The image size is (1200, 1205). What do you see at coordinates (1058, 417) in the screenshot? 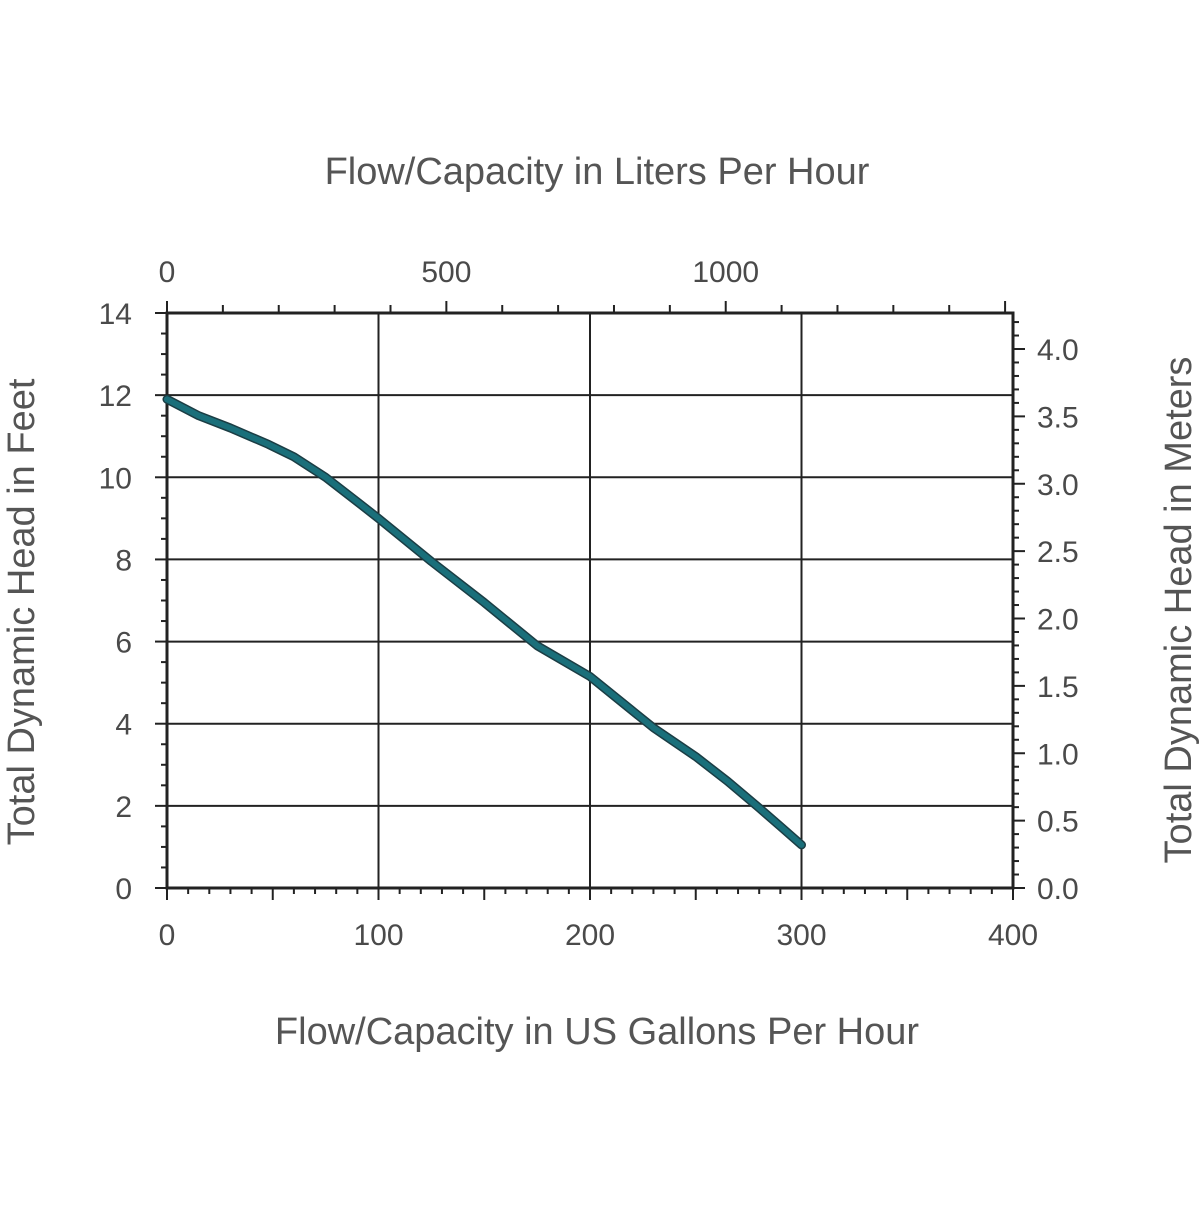
I see `right-tick-label: 3.5` at bounding box center [1058, 417].